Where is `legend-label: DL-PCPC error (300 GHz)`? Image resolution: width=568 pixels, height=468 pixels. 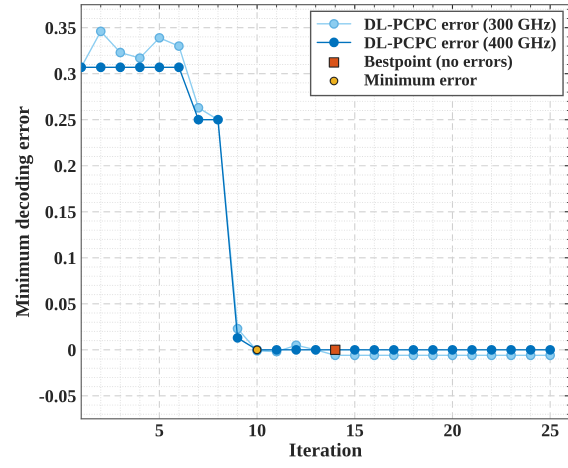
legend-label: DL-PCPC error (300 GHz) is located at coordinates (460, 26).